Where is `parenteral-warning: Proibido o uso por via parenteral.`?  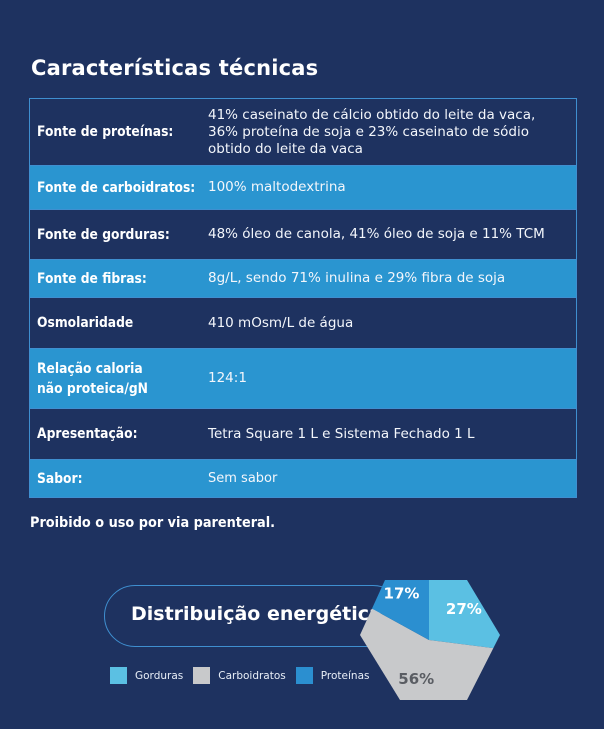 parenteral-warning: Proibido o uso por via parenteral. is located at coordinates (153, 523).